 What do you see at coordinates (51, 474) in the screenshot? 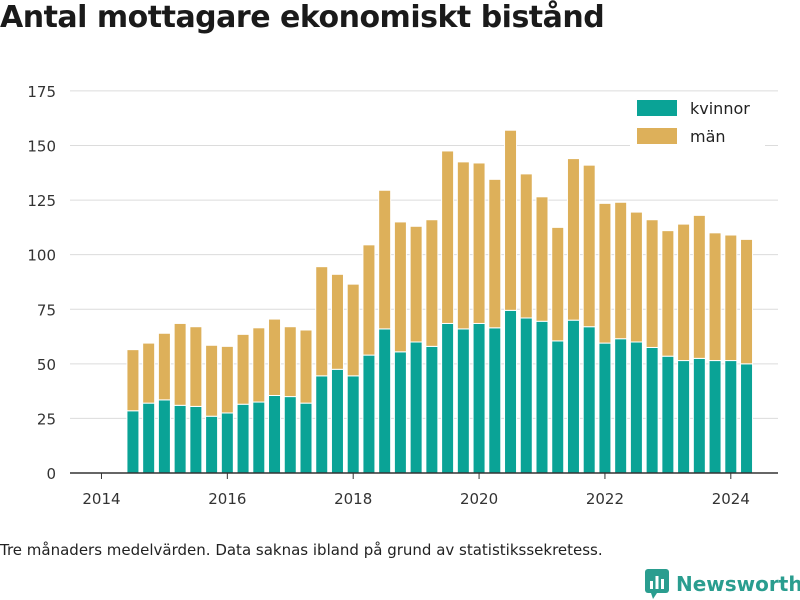
I see `y-tick-label: 0` at bounding box center [51, 474].